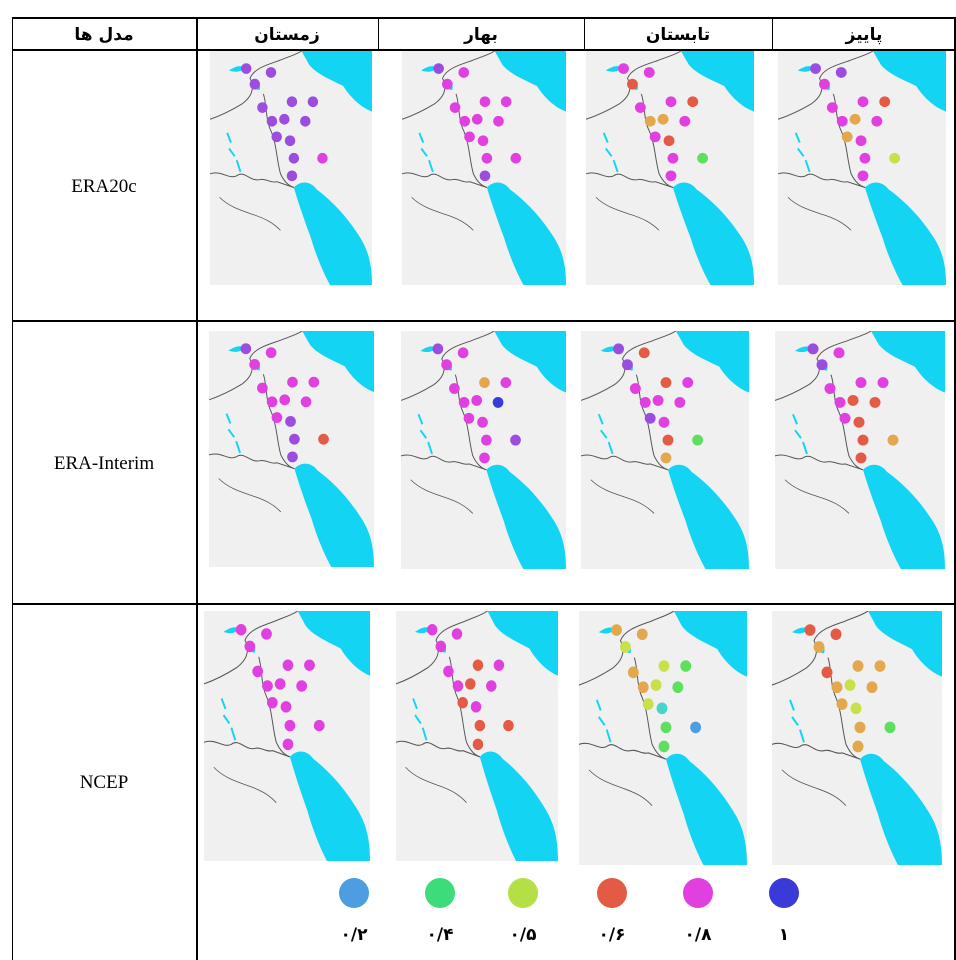 This screenshot has height=960, width=956. I want to click on map-era20c-spring, so click(484, 168).